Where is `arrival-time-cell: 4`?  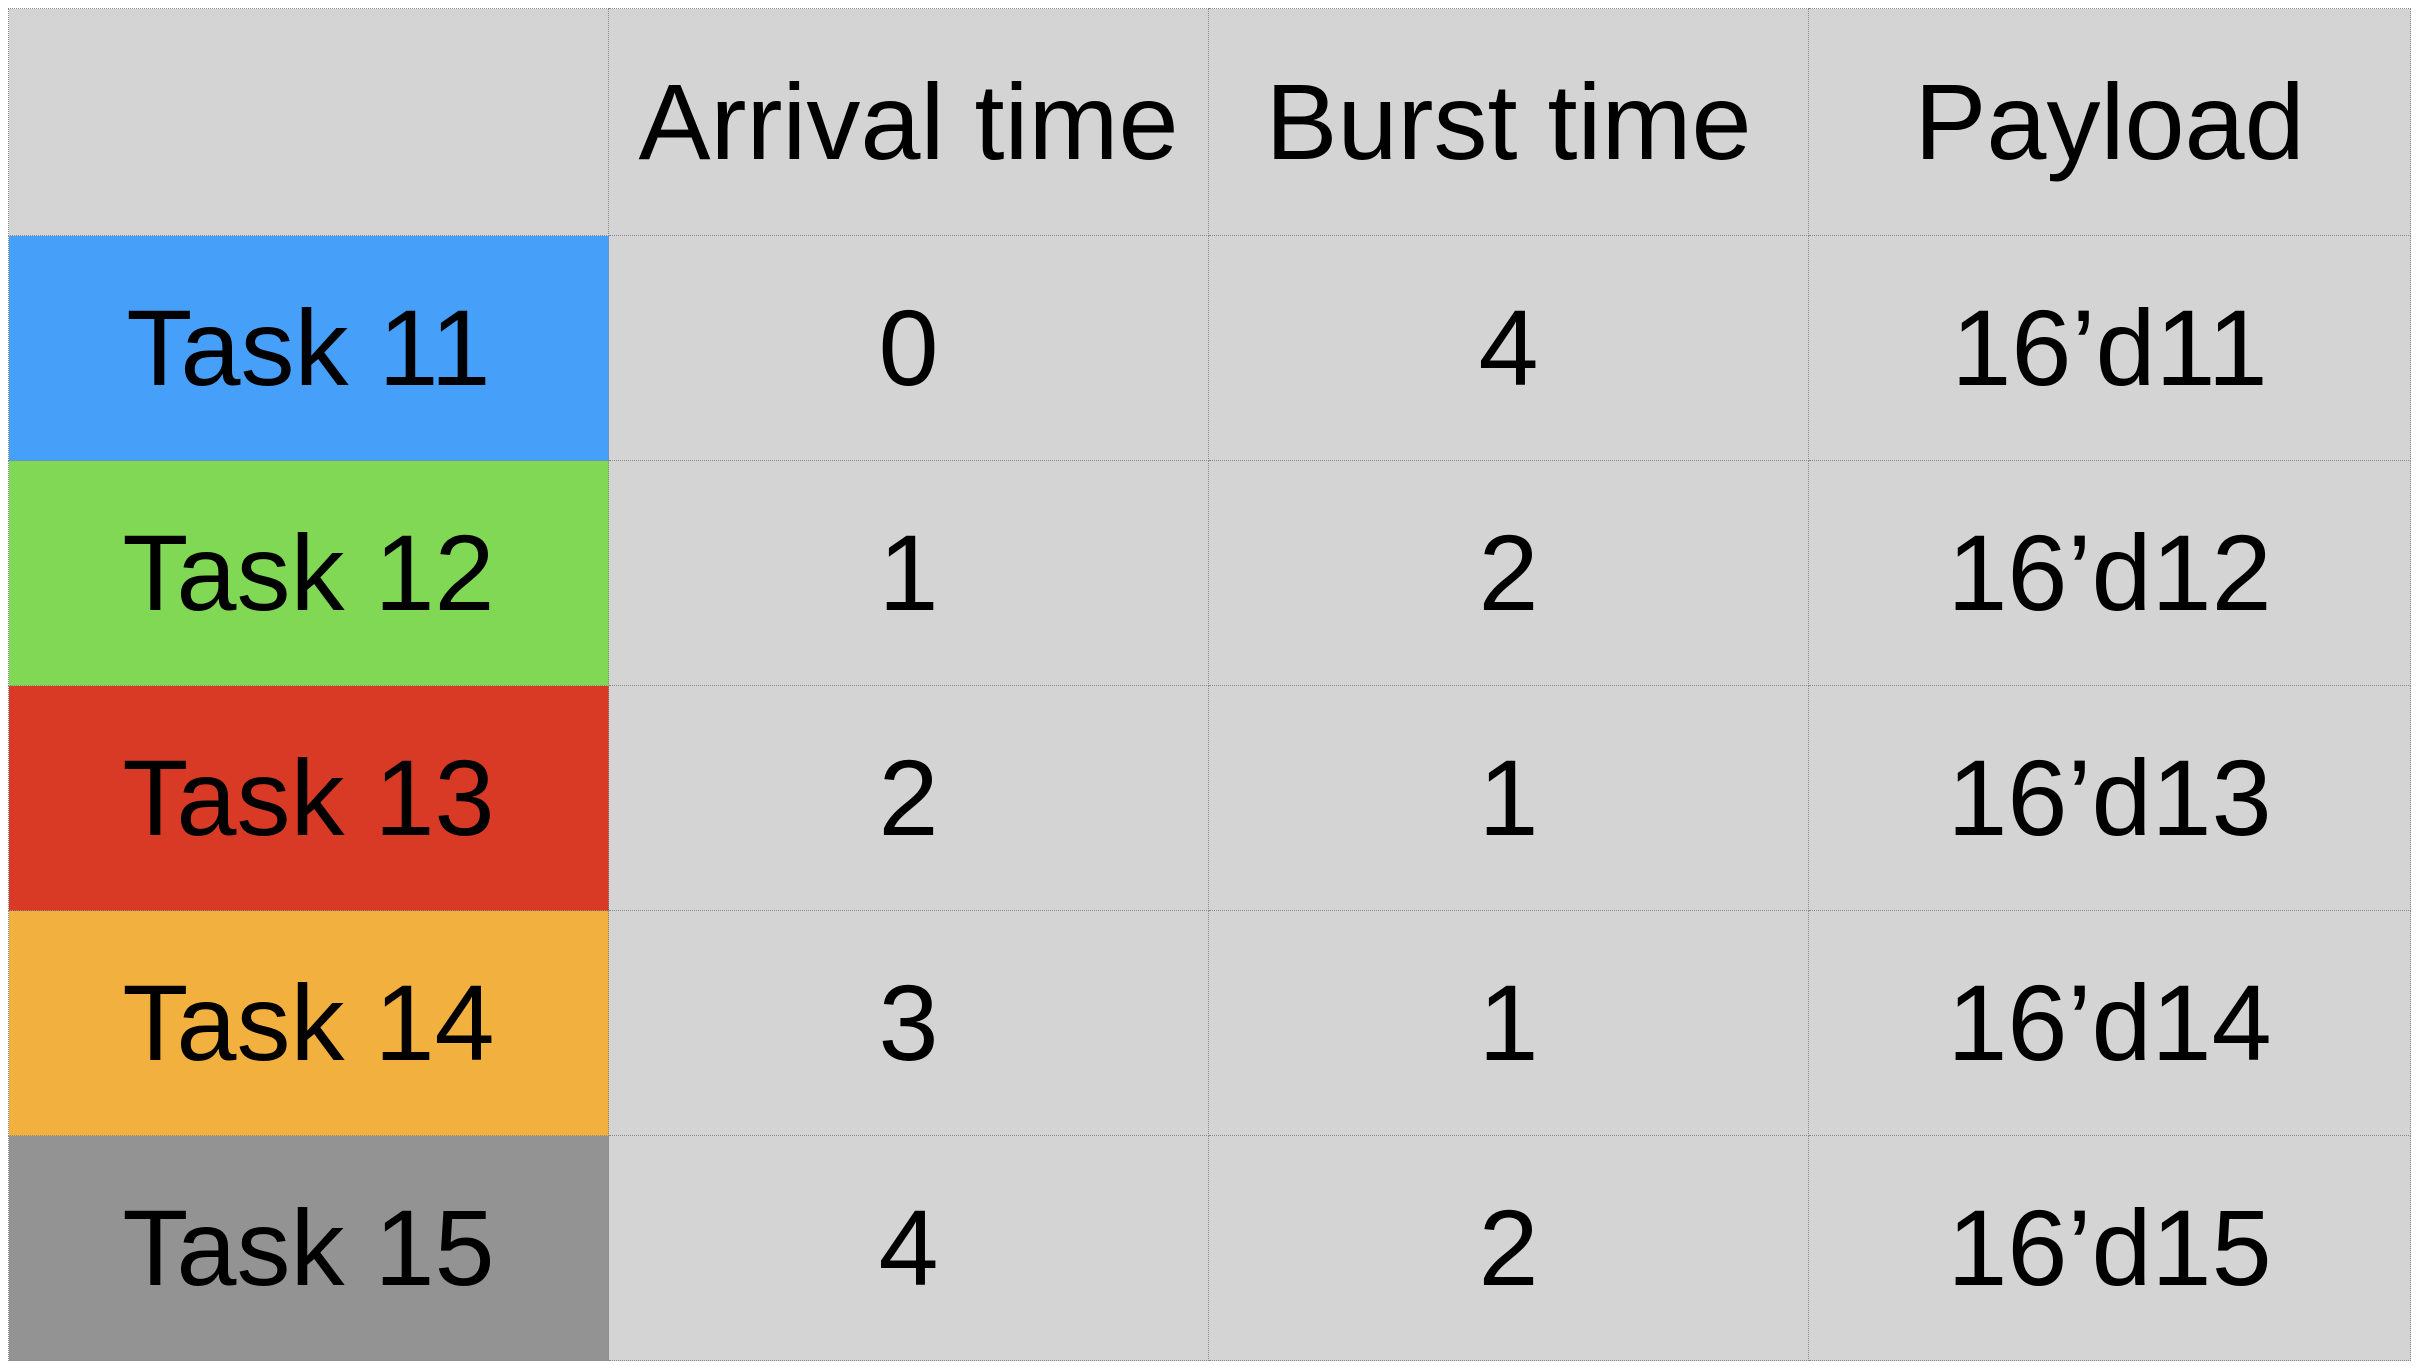 arrival-time-cell: 4 is located at coordinates (908, 1248).